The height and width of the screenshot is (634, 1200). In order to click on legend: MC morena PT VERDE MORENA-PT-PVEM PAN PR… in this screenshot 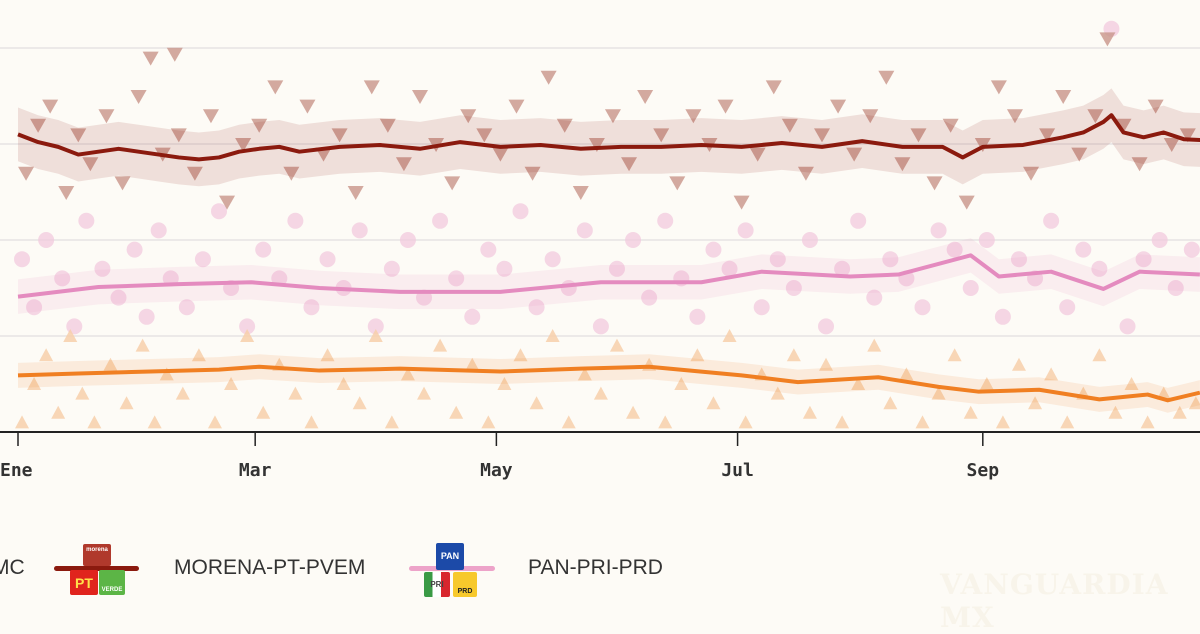, I will do `click(600, 570)`.